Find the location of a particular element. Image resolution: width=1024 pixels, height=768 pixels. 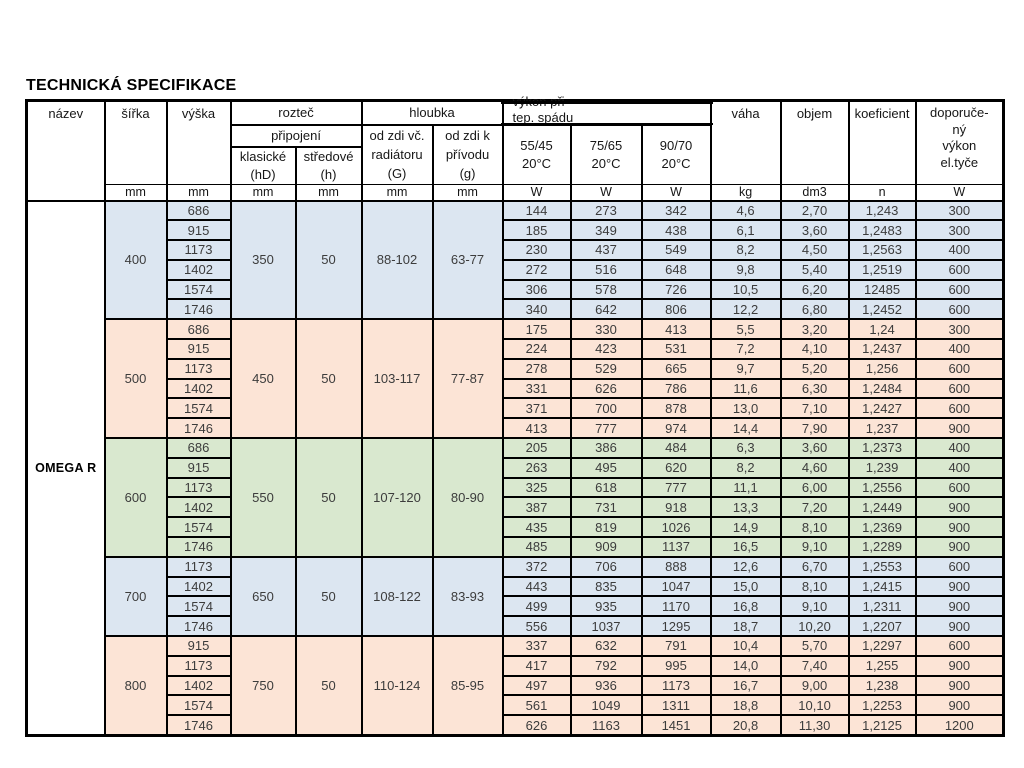

power-75-65-cell: 1163 is located at coordinates (606, 725).